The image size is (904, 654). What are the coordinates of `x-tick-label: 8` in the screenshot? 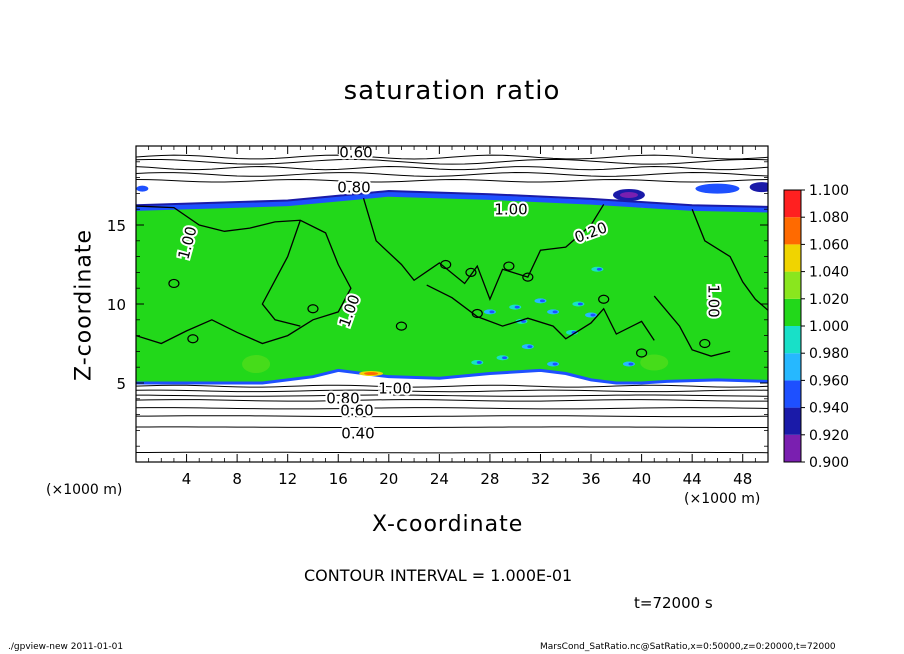 It's located at (237, 479).